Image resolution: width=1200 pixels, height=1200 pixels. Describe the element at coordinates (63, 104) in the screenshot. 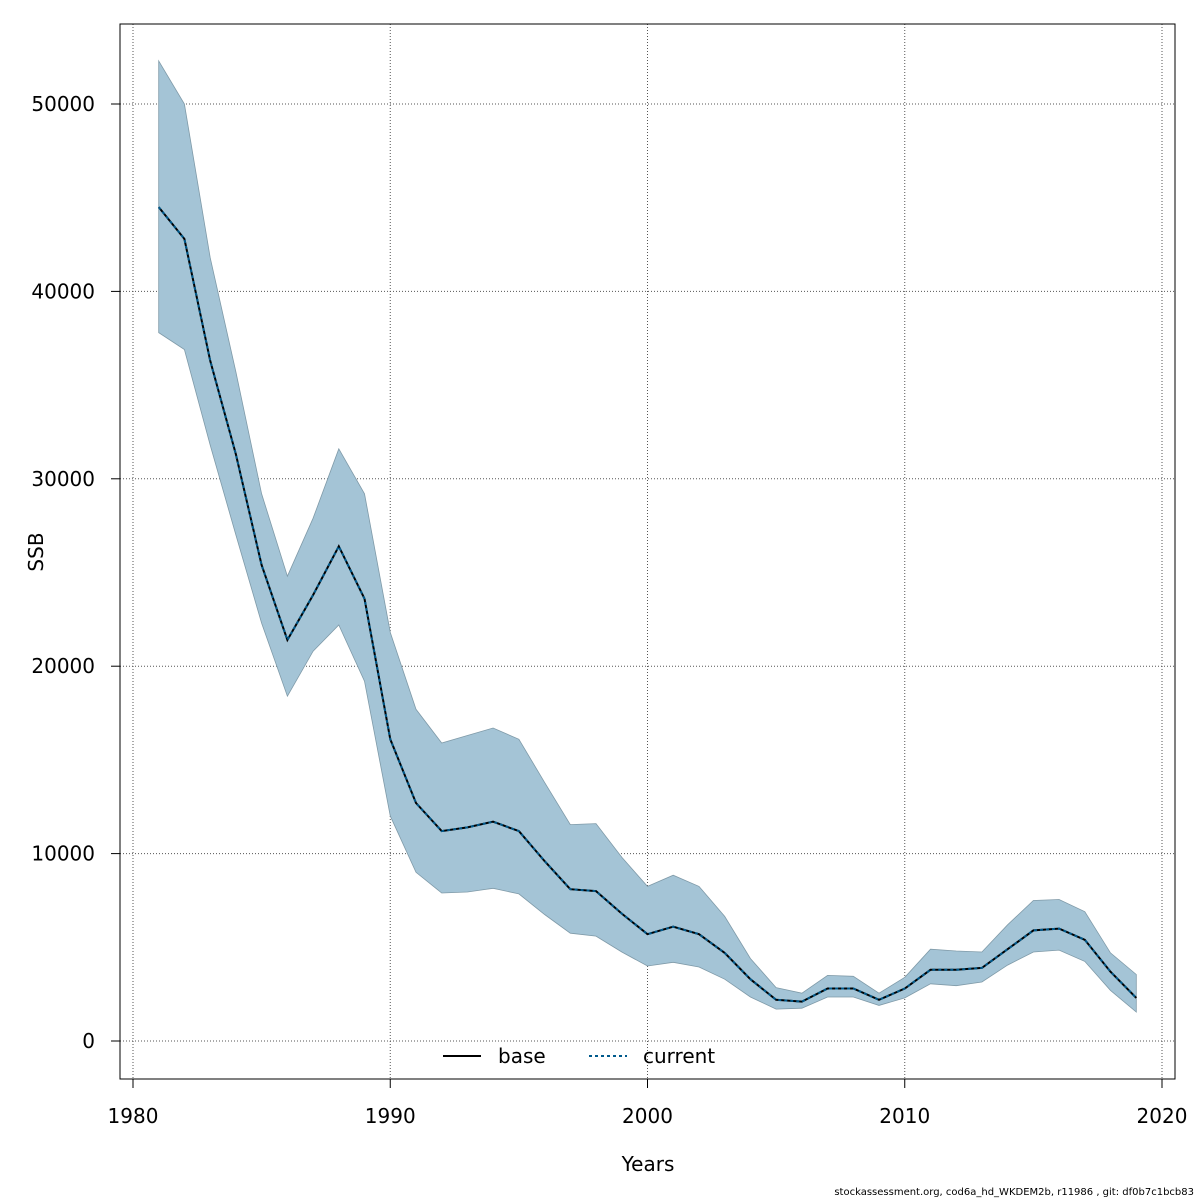

I see `y-tick-label: 50000` at that location.